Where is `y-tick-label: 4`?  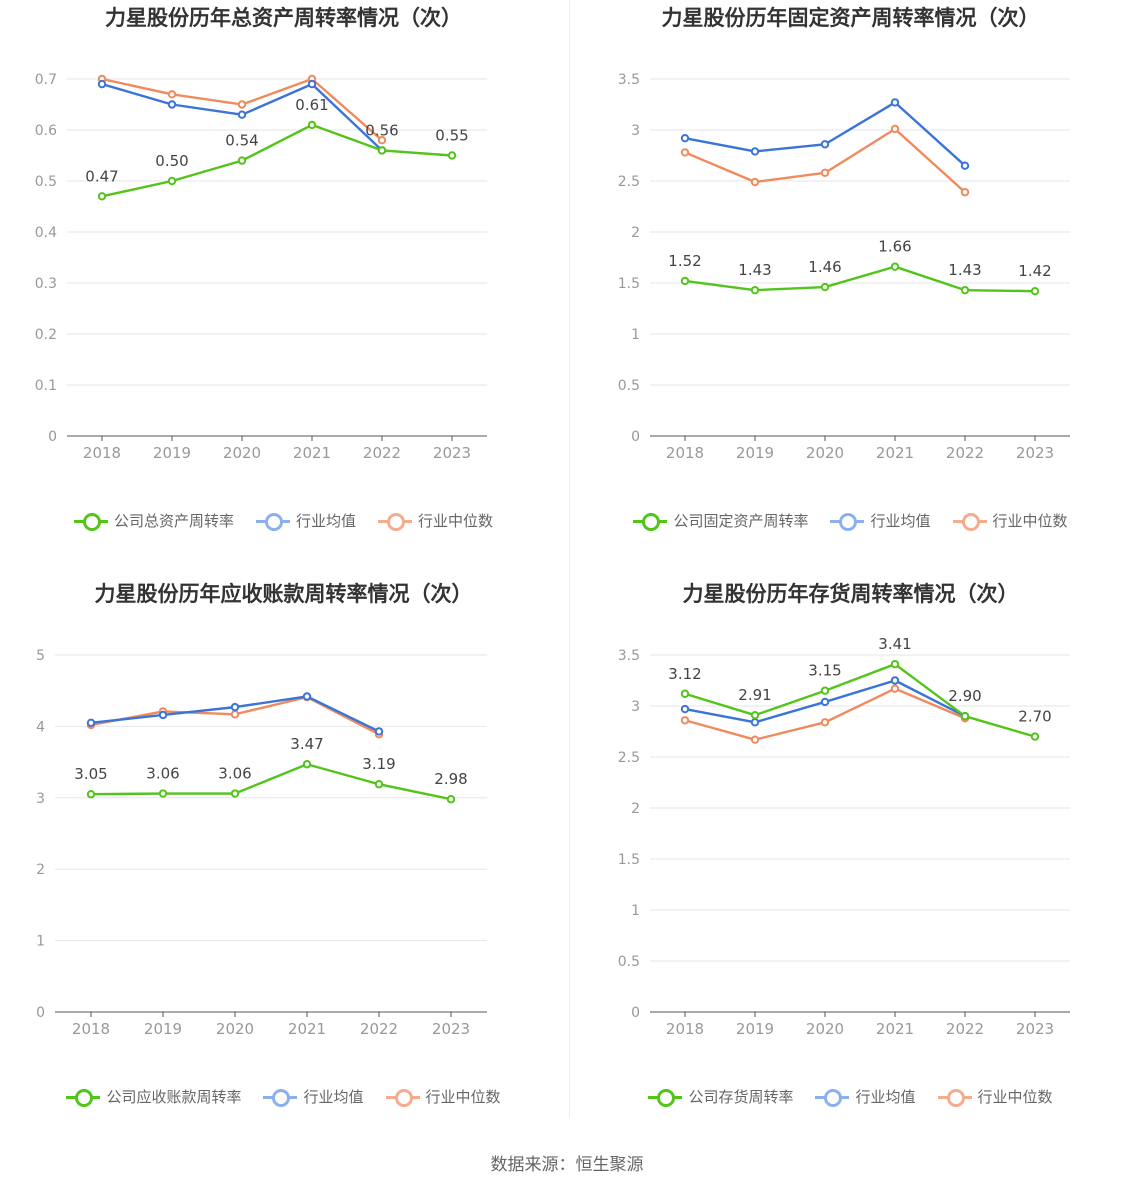
y-tick-label: 4 is located at coordinates (40, 727).